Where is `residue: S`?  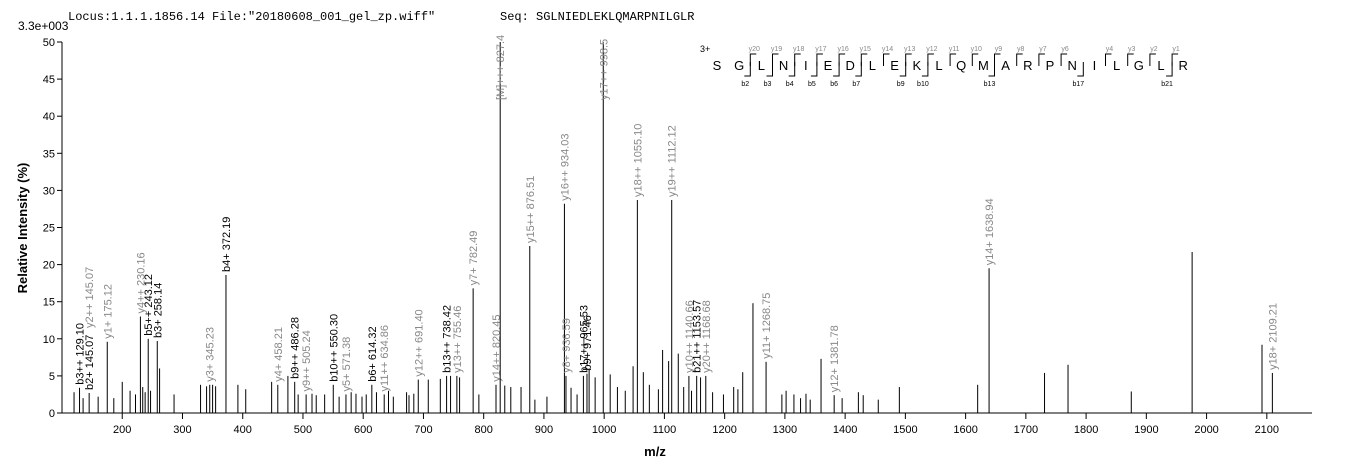 residue: S is located at coordinates (717, 65).